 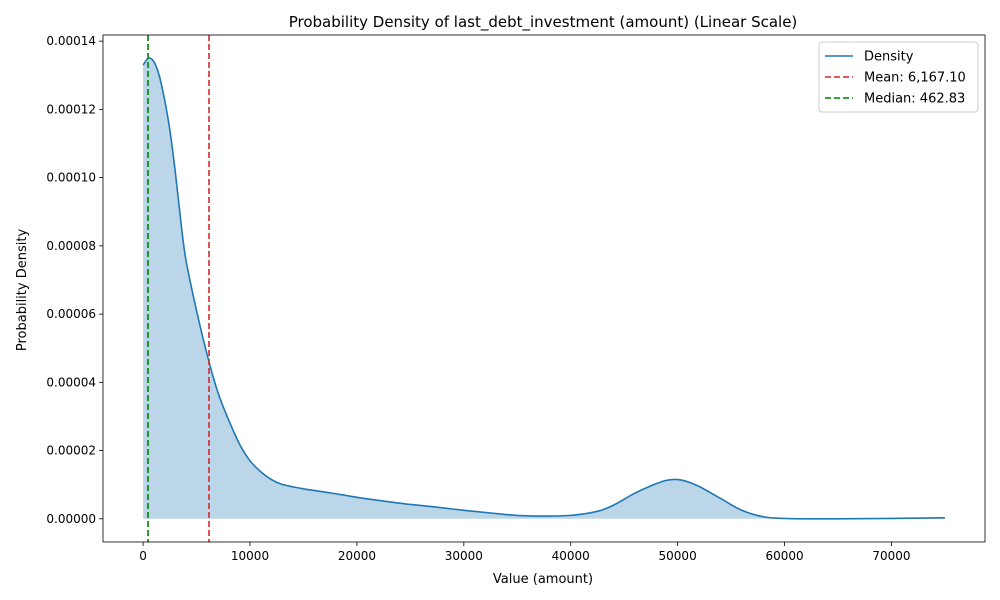 I want to click on y-tick-label: 0.00000, so click(x=71, y=519).